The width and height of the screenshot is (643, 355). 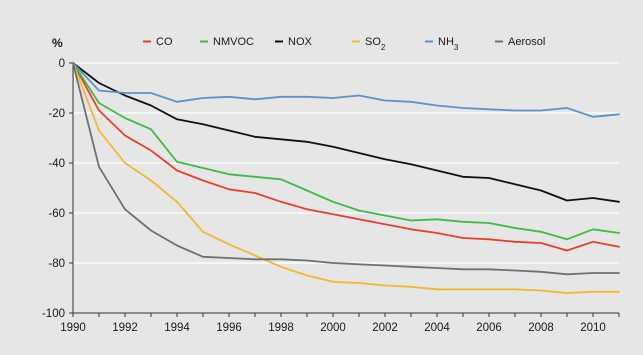 What do you see at coordinates (448, 44) in the screenshot?
I see `legend-label: NH3` at bounding box center [448, 44].